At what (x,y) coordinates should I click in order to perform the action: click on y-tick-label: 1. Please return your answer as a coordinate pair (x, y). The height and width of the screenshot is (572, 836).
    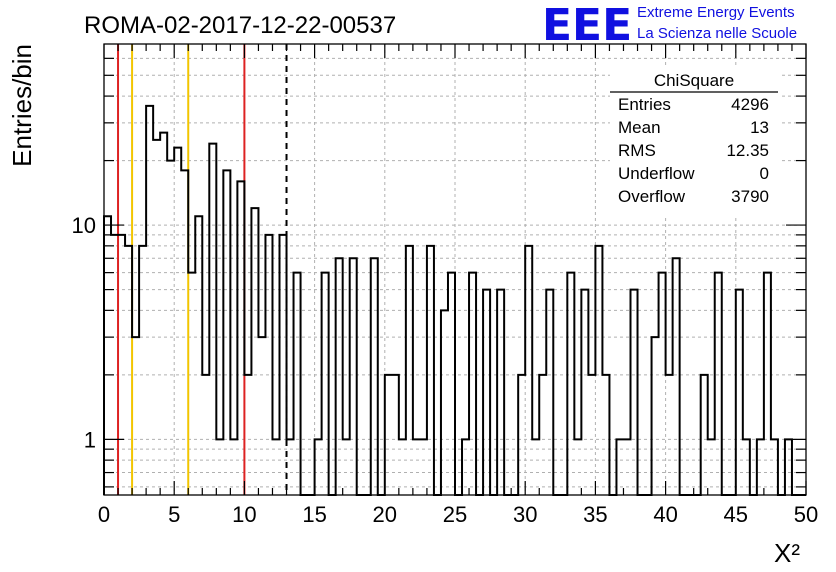
    Looking at the image, I should click on (90, 439).